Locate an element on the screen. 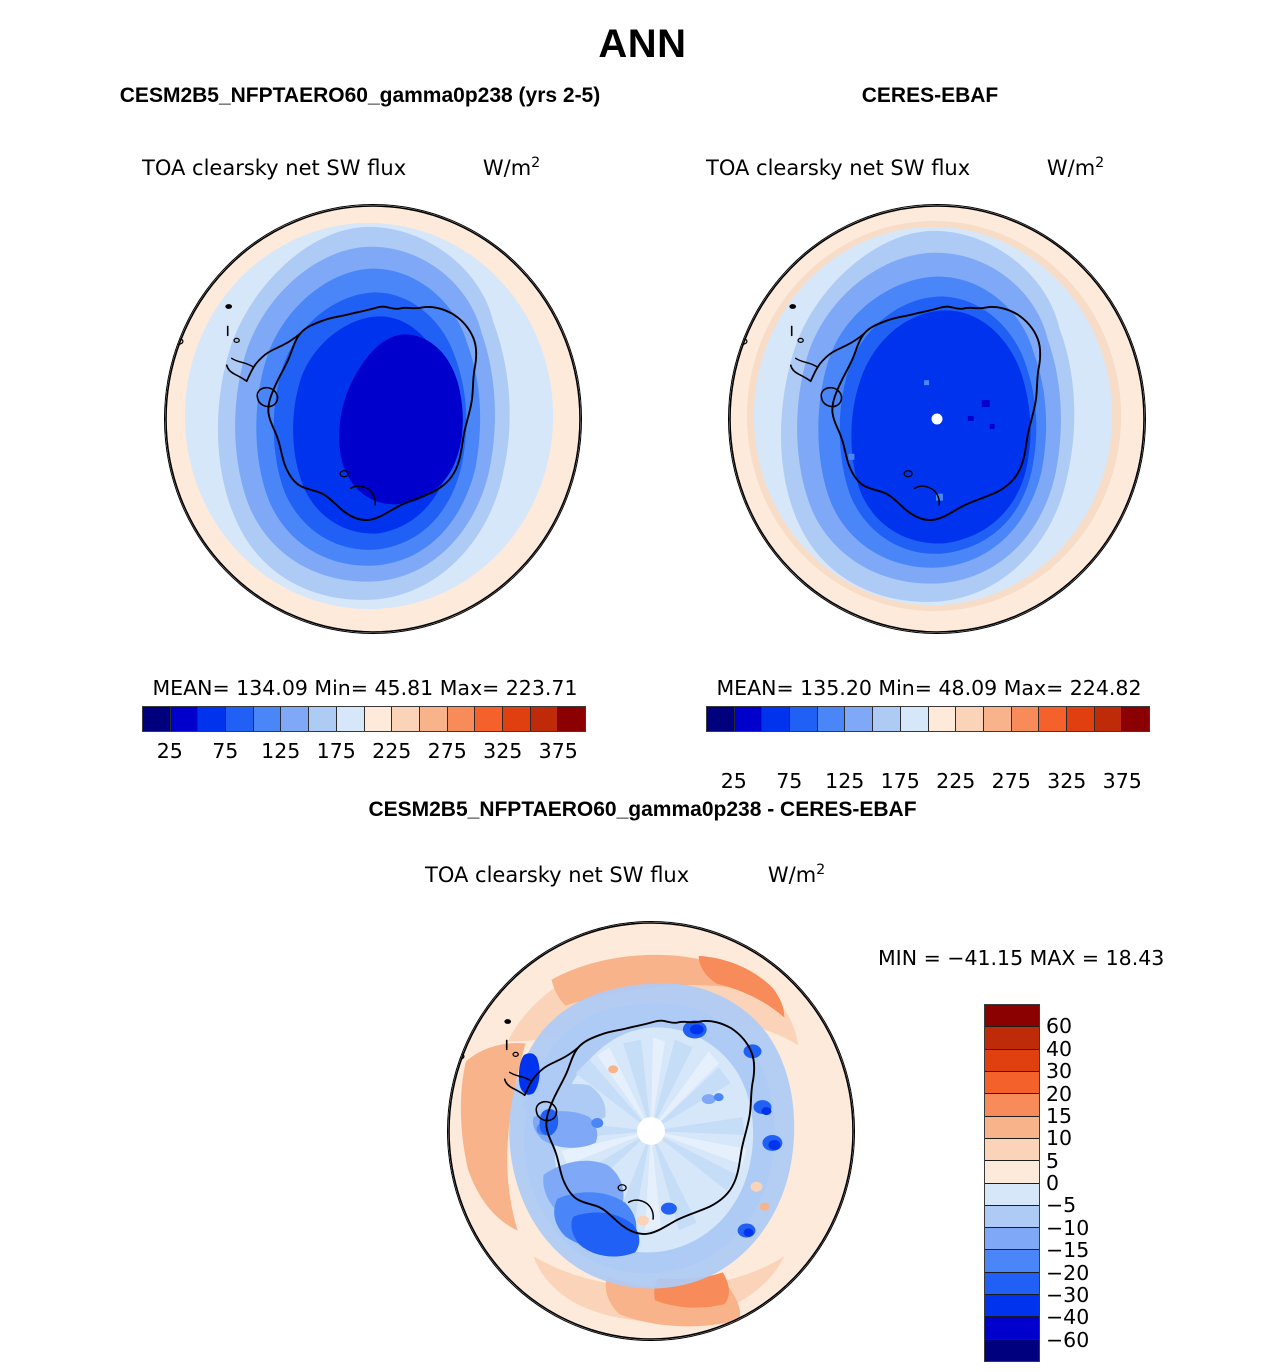  difference-colorbar is located at coordinates (1012, 1183).